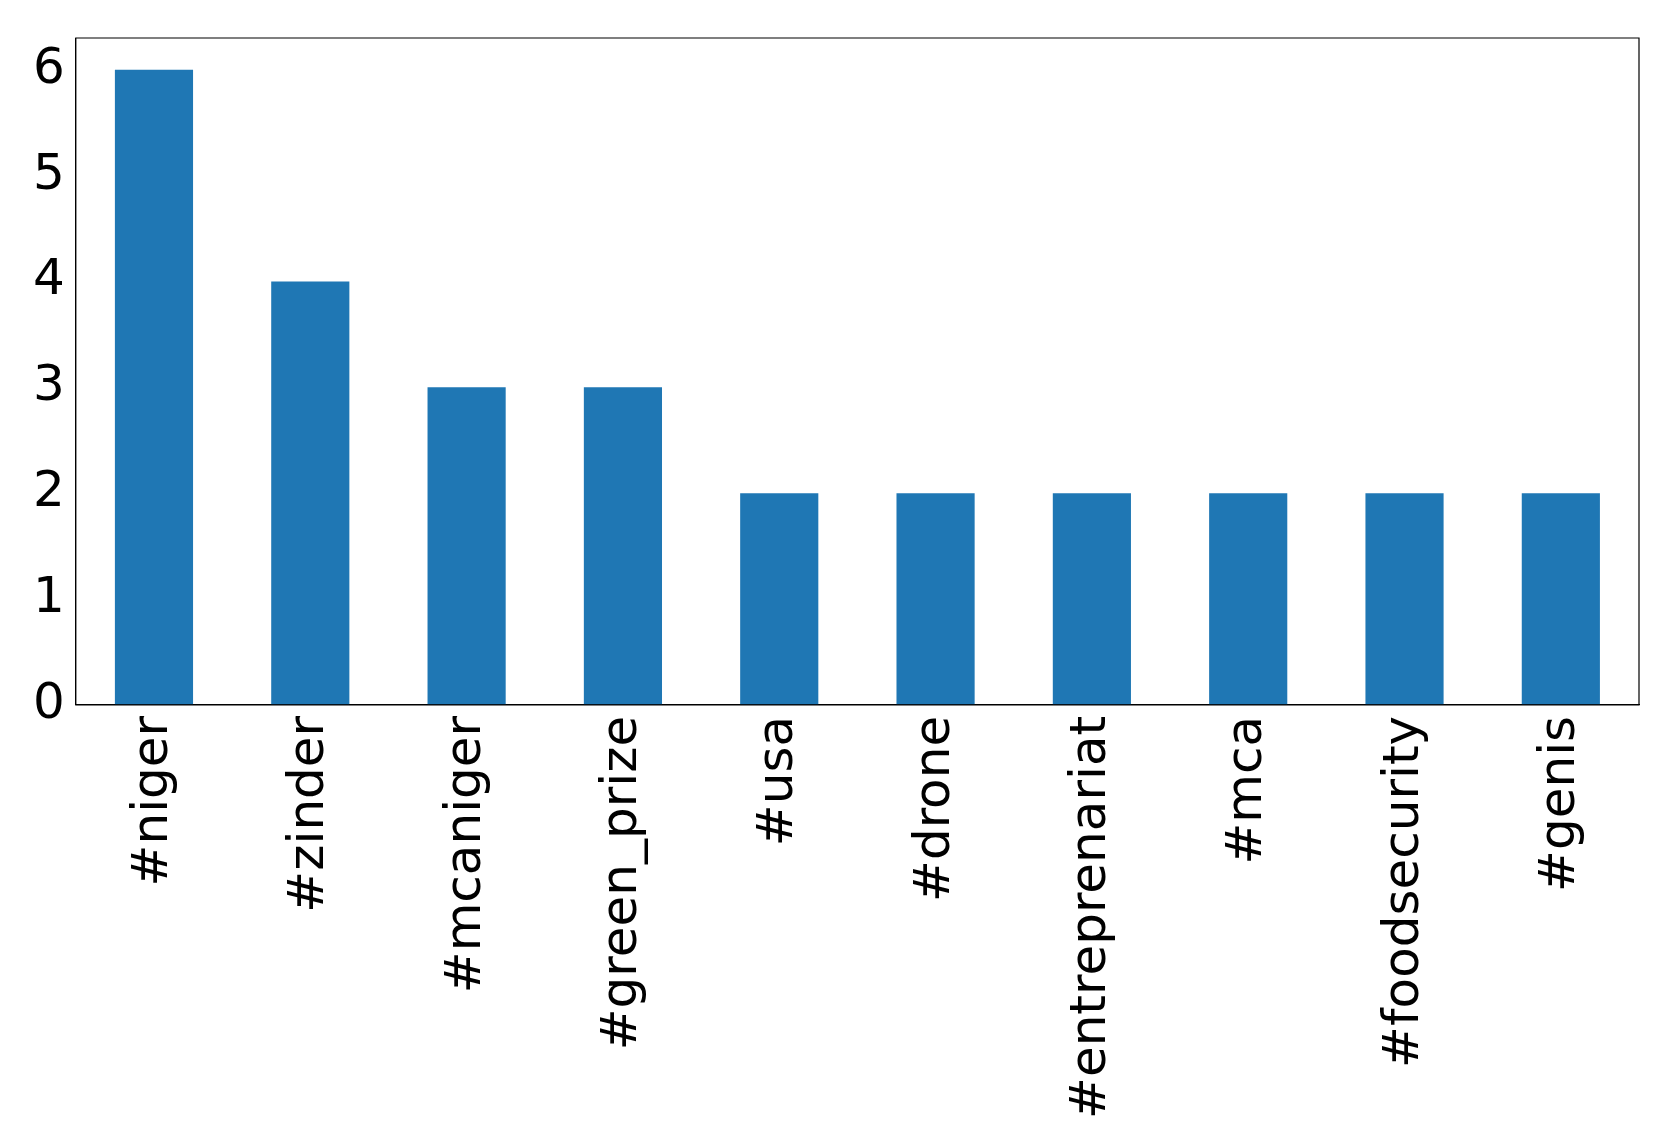  What do you see at coordinates (1556, 803) in the screenshot?
I see `x-tick-label: #genis` at bounding box center [1556, 803].